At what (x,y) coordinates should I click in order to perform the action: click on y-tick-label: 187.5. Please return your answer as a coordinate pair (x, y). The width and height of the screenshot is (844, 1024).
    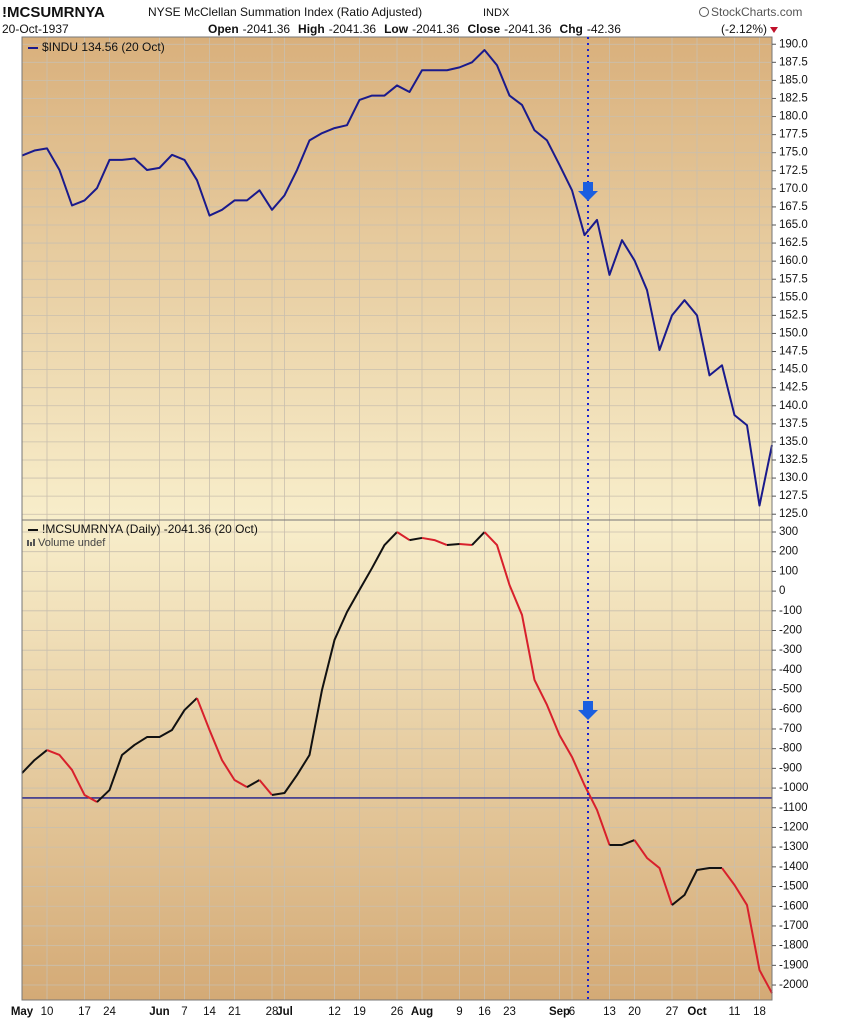
    Looking at the image, I should click on (793, 62).